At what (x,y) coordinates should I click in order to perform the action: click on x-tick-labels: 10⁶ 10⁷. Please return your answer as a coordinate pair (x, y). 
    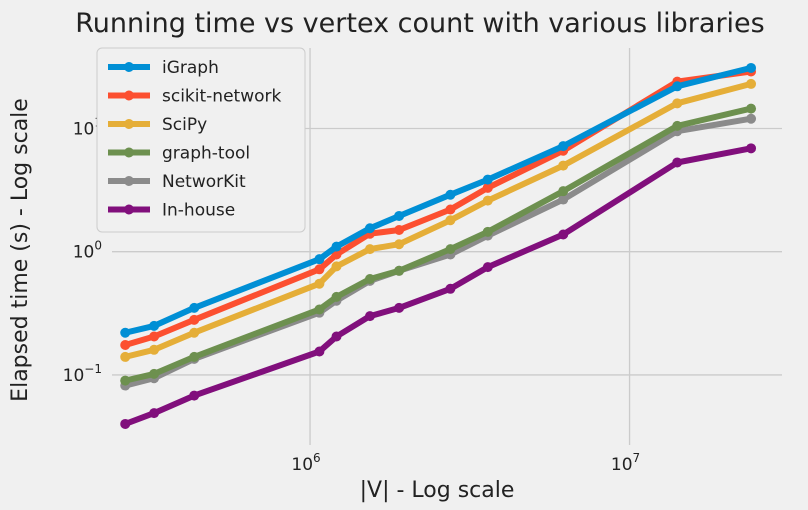
    Looking at the image, I should click on (465, 463).